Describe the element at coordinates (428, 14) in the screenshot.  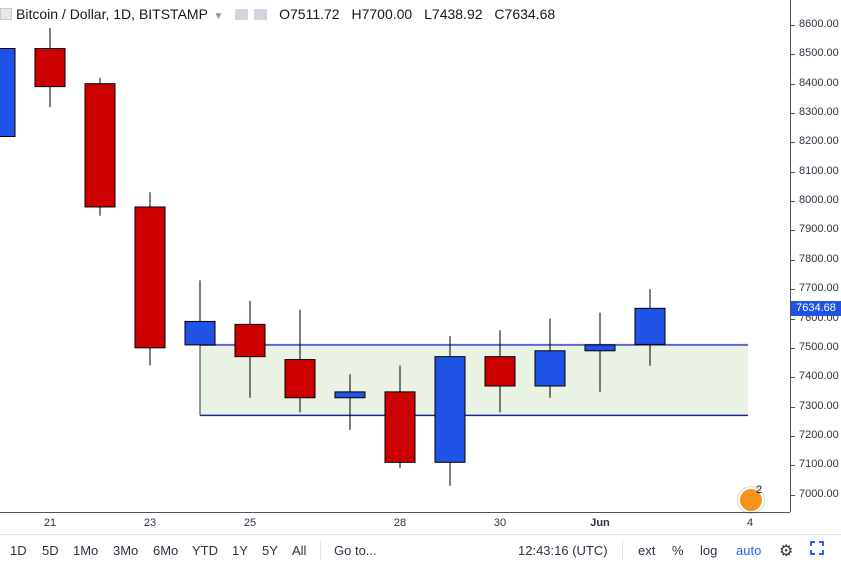
I see `low-label: L` at that location.